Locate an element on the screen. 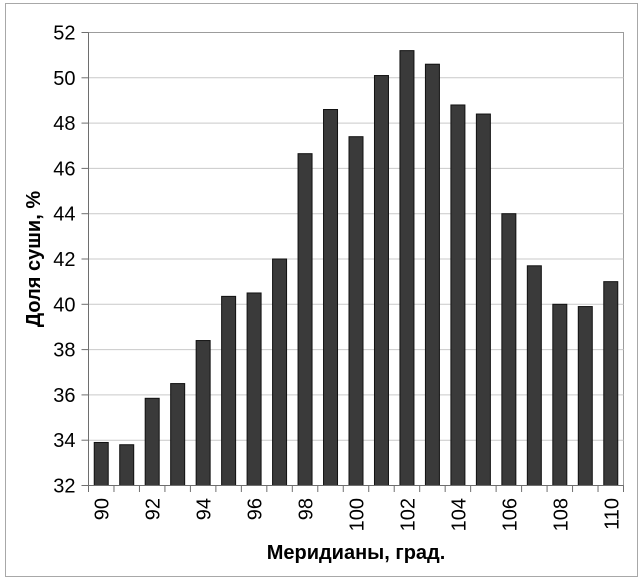 The height and width of the screenshot is (583, 640). y-tick-label: 46 is located at coordinates (64, 169).